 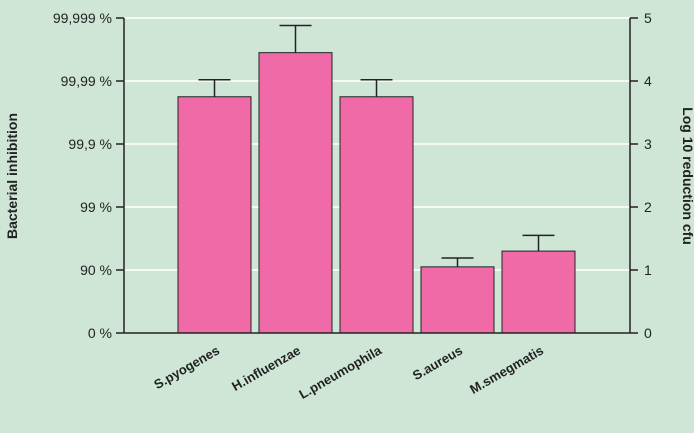 What do you see at coordinates (648, 81) in the screenshot?
I see `right-tick-label: 4` at bounding box center [648, 81].